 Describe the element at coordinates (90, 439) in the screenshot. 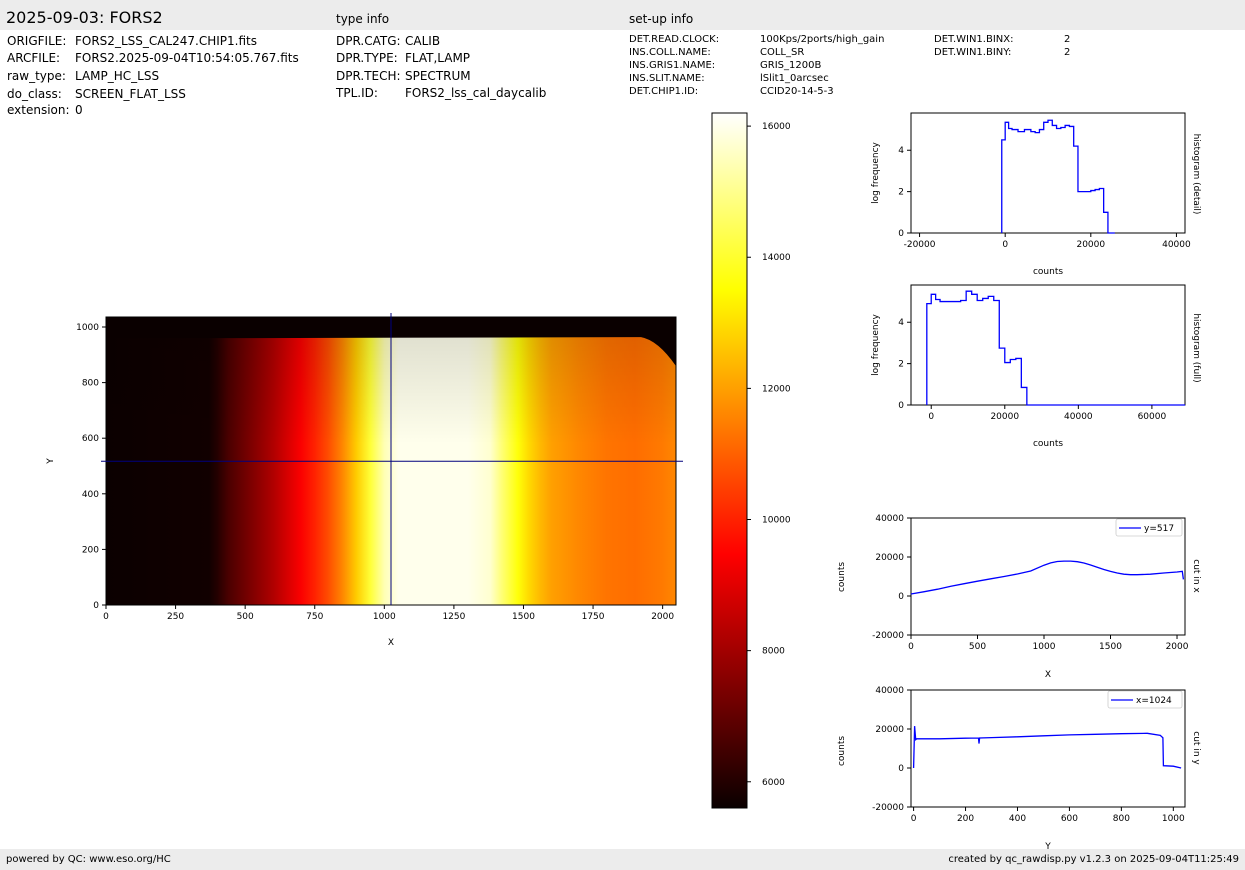

I see `y-tick-label: 600` at that location.